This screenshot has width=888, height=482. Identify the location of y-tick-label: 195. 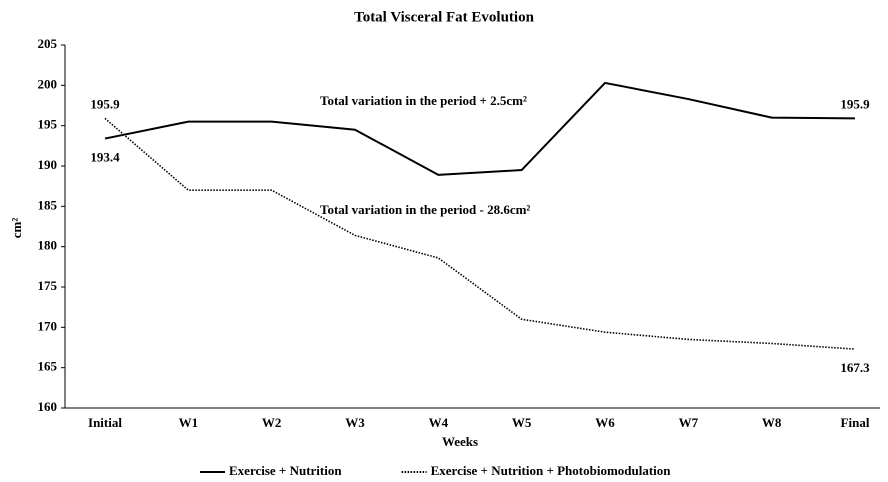
(48, 124).